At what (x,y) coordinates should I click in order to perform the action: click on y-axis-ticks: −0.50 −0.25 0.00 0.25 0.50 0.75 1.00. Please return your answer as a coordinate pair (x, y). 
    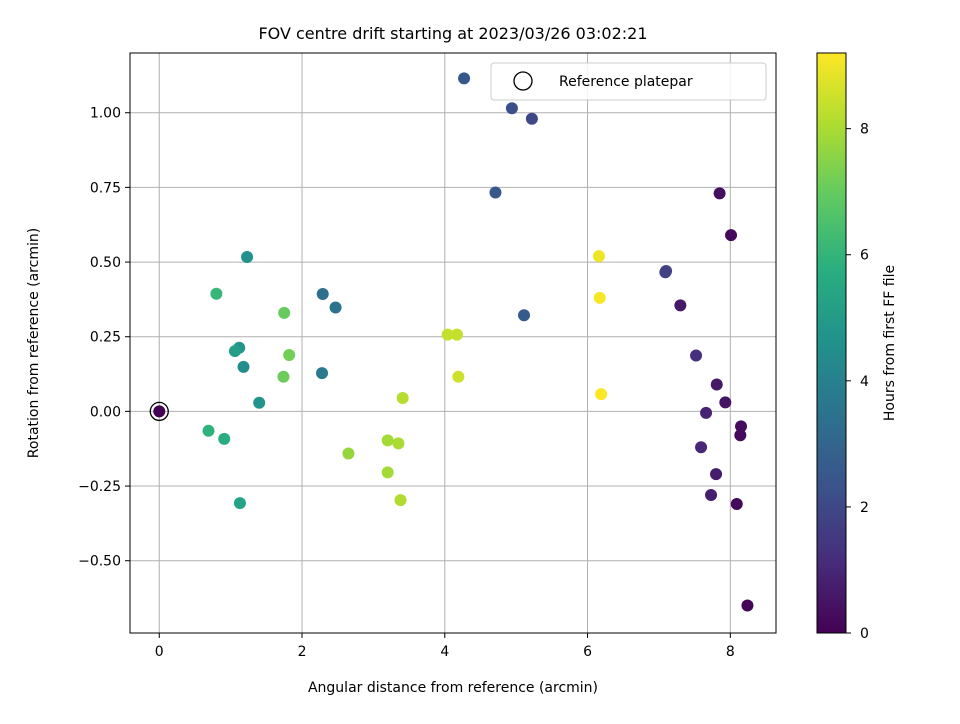
    Looking at the image, I should click on (104, 338).